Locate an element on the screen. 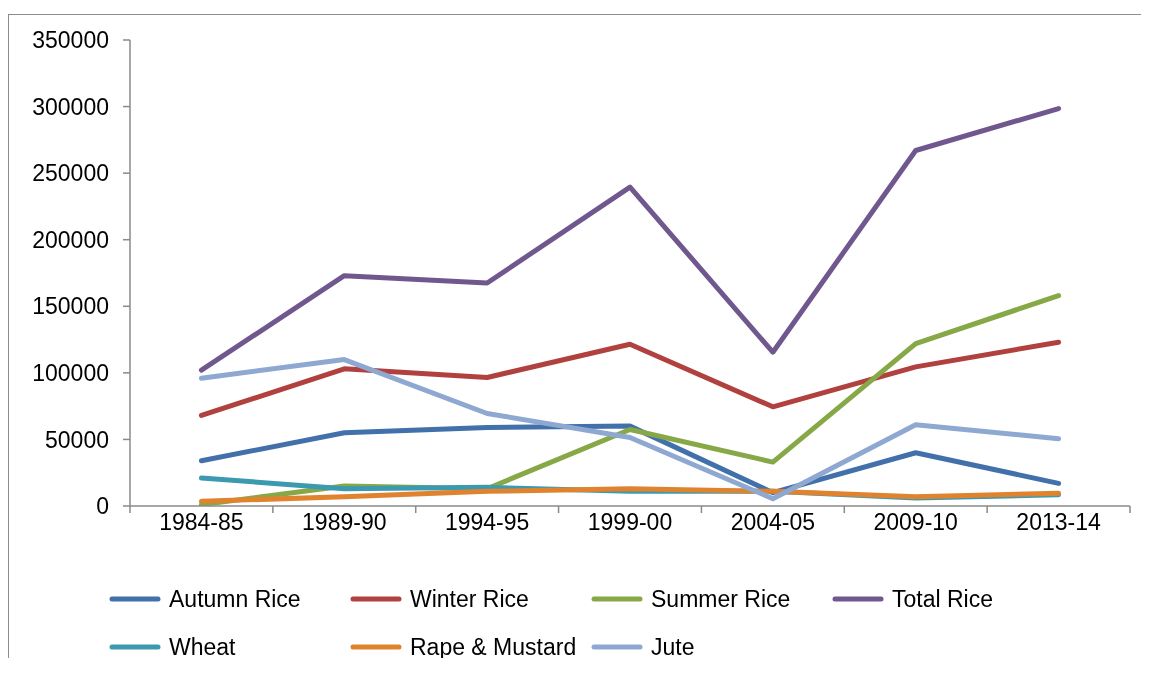 This screenshot has height=674, width=1149. x-tick-label: 1984-85 is located at coordinates (201, 522).